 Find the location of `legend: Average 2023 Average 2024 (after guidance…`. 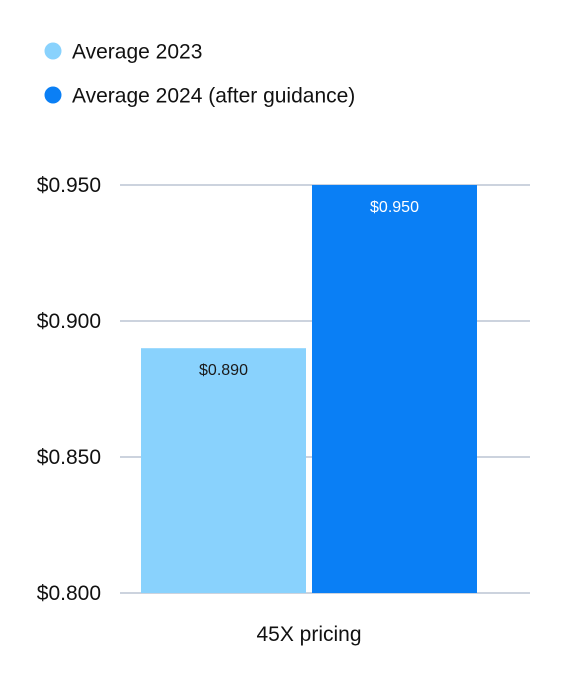

legend: Average 2023 Average 2024 (after guidance… is located at coordinates (199, 74).